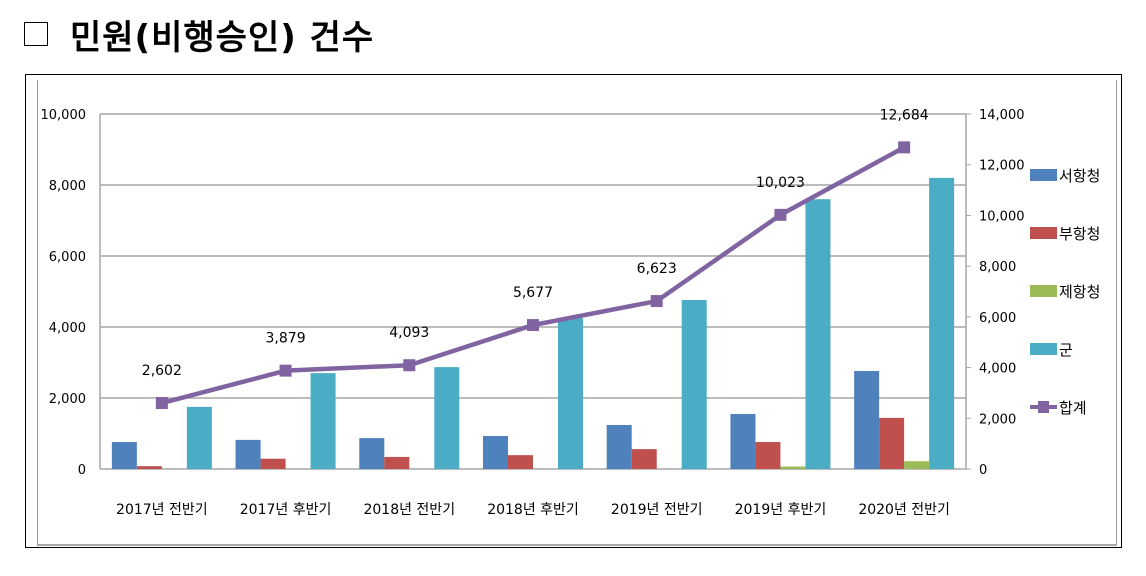  I want to click on right-axis-tick-label: 14,000, so click(1002, 115).